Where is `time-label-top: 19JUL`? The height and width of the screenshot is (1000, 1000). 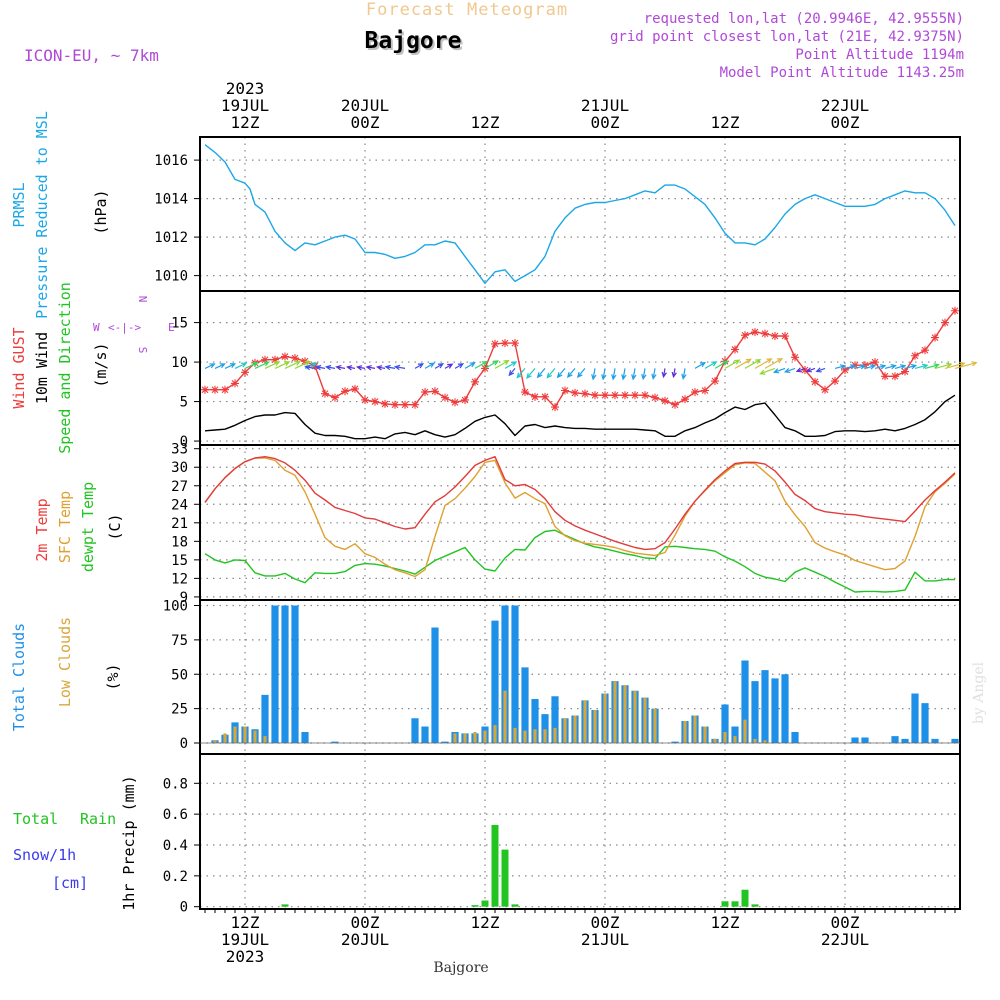
time-label-top: 19JUL is located at coordinates (245, 105).